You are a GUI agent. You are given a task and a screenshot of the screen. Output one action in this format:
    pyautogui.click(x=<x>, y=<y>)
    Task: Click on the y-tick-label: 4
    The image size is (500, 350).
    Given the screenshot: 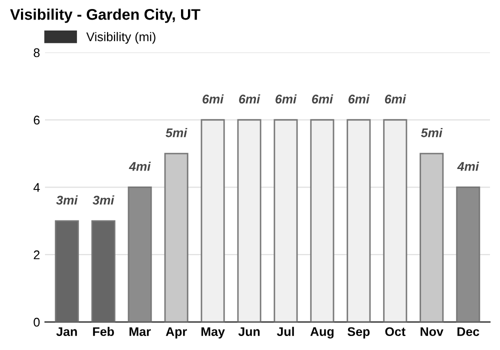 What is the action you would take?
    pyautogui.click(x=36, y=187)
    